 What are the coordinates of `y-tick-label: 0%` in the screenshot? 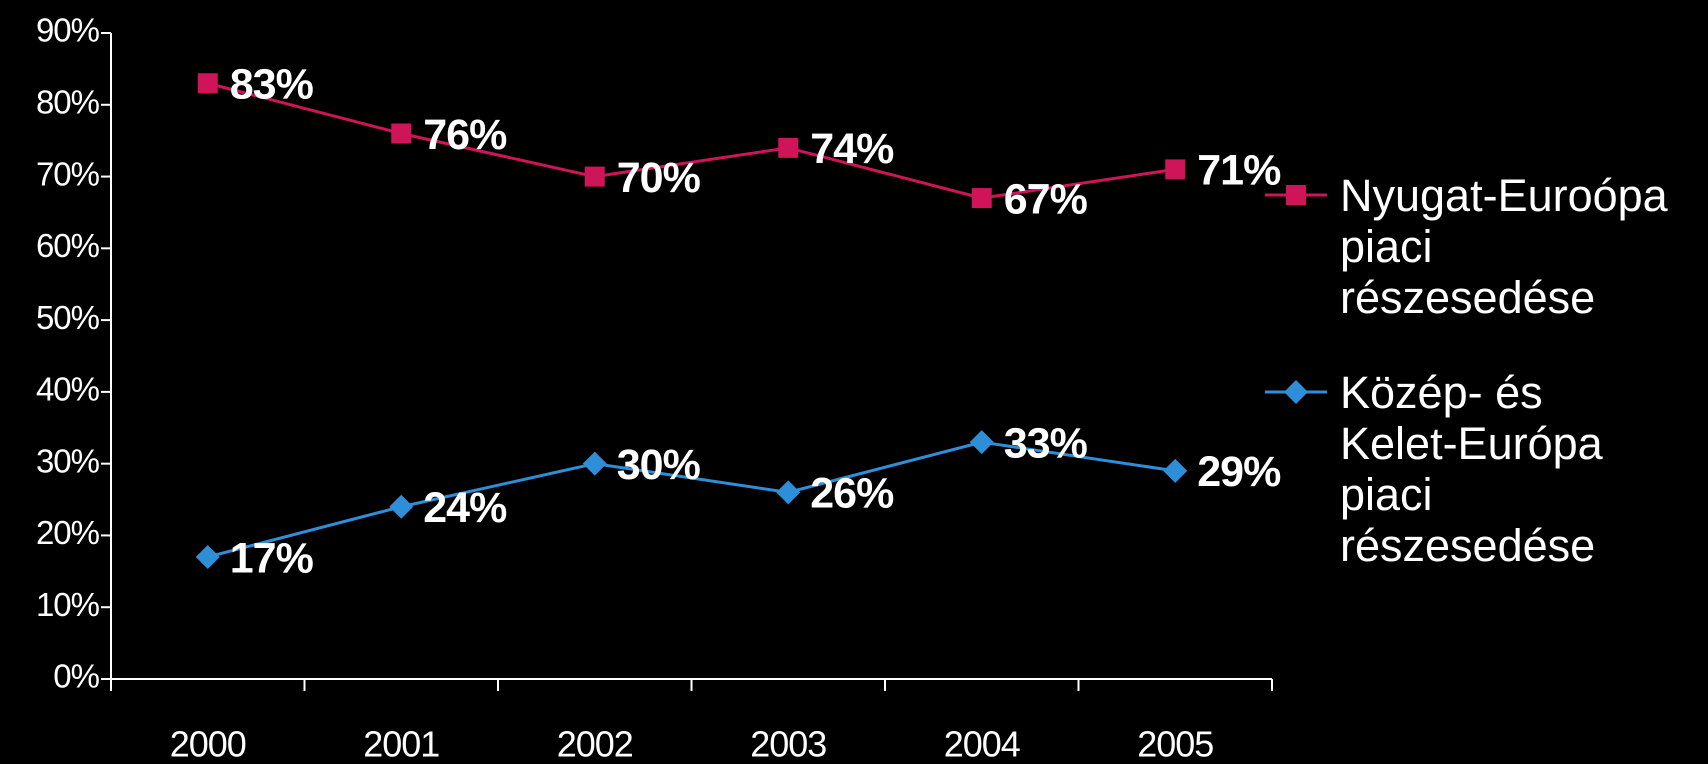 It's located at (76, 676).